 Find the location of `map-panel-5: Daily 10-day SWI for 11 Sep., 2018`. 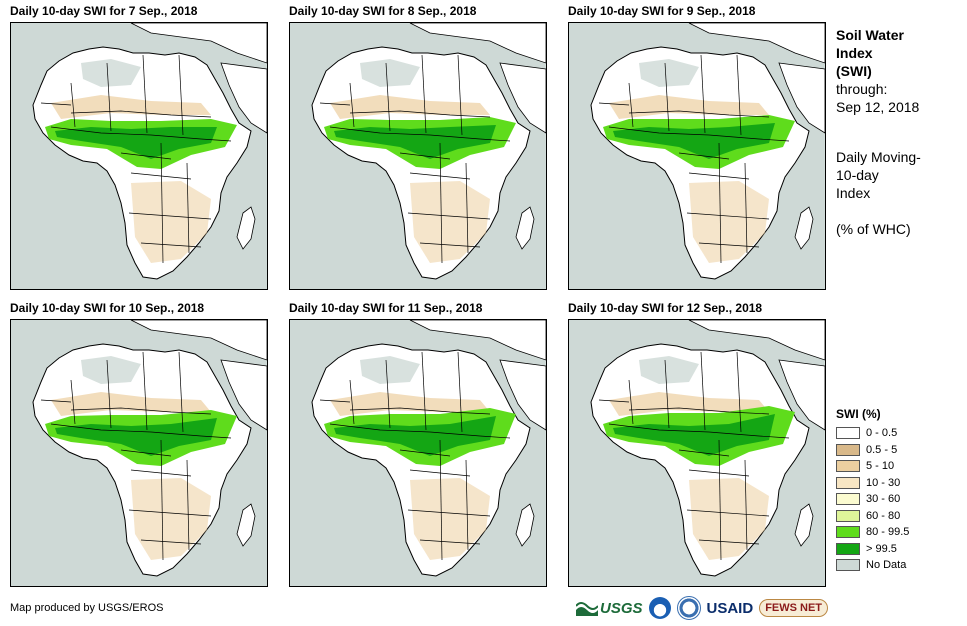

map-panel-5: Daily 10-day SWI for 11 Sep., 2018 is located at coordinates (418, 446).